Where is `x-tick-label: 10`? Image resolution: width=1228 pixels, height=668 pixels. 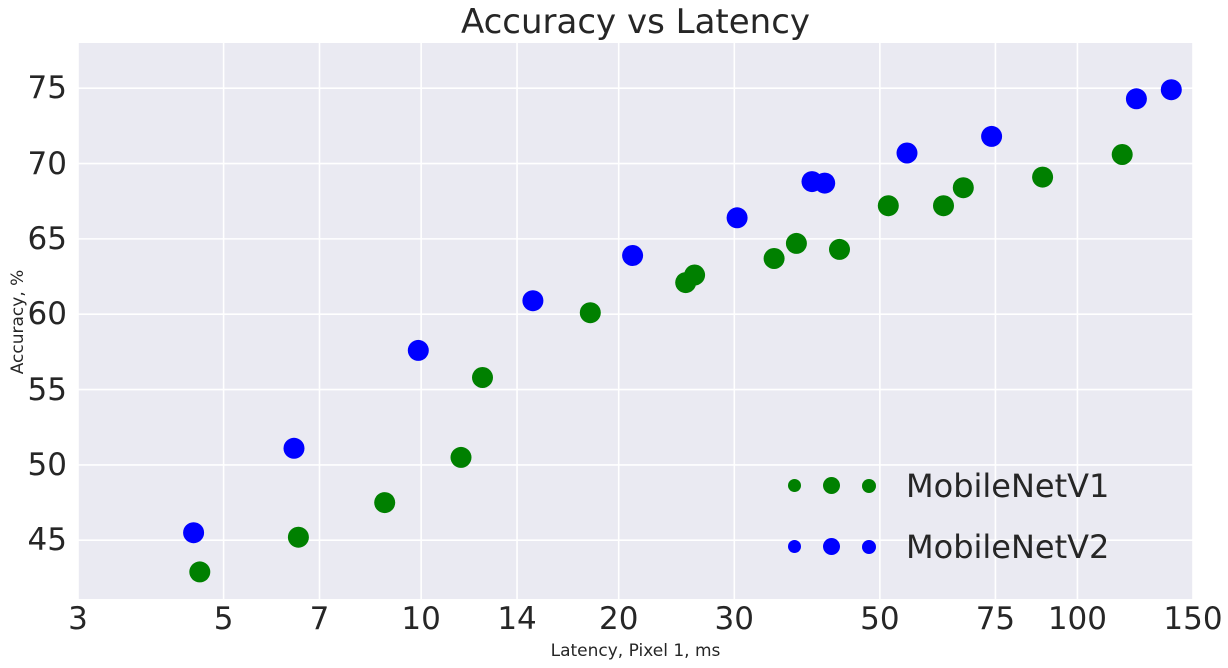
x-tick-label: 10 is located at coordinates (421, 619).